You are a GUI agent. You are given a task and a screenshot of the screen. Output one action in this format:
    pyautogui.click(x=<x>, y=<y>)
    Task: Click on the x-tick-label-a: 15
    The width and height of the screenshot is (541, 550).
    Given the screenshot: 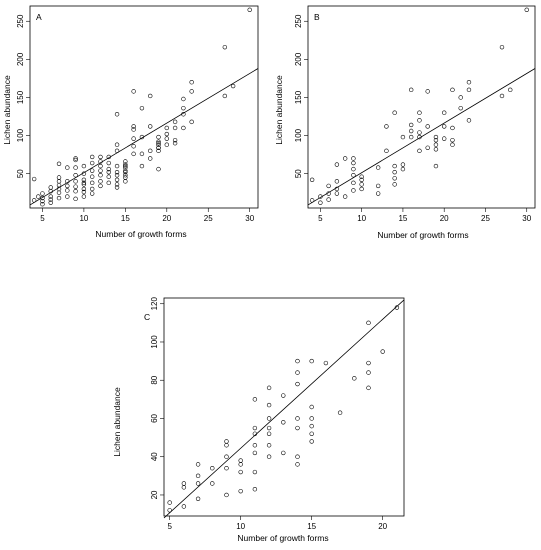 What is the action you would take?
    pyautogui.click(x=125, y=218)
    